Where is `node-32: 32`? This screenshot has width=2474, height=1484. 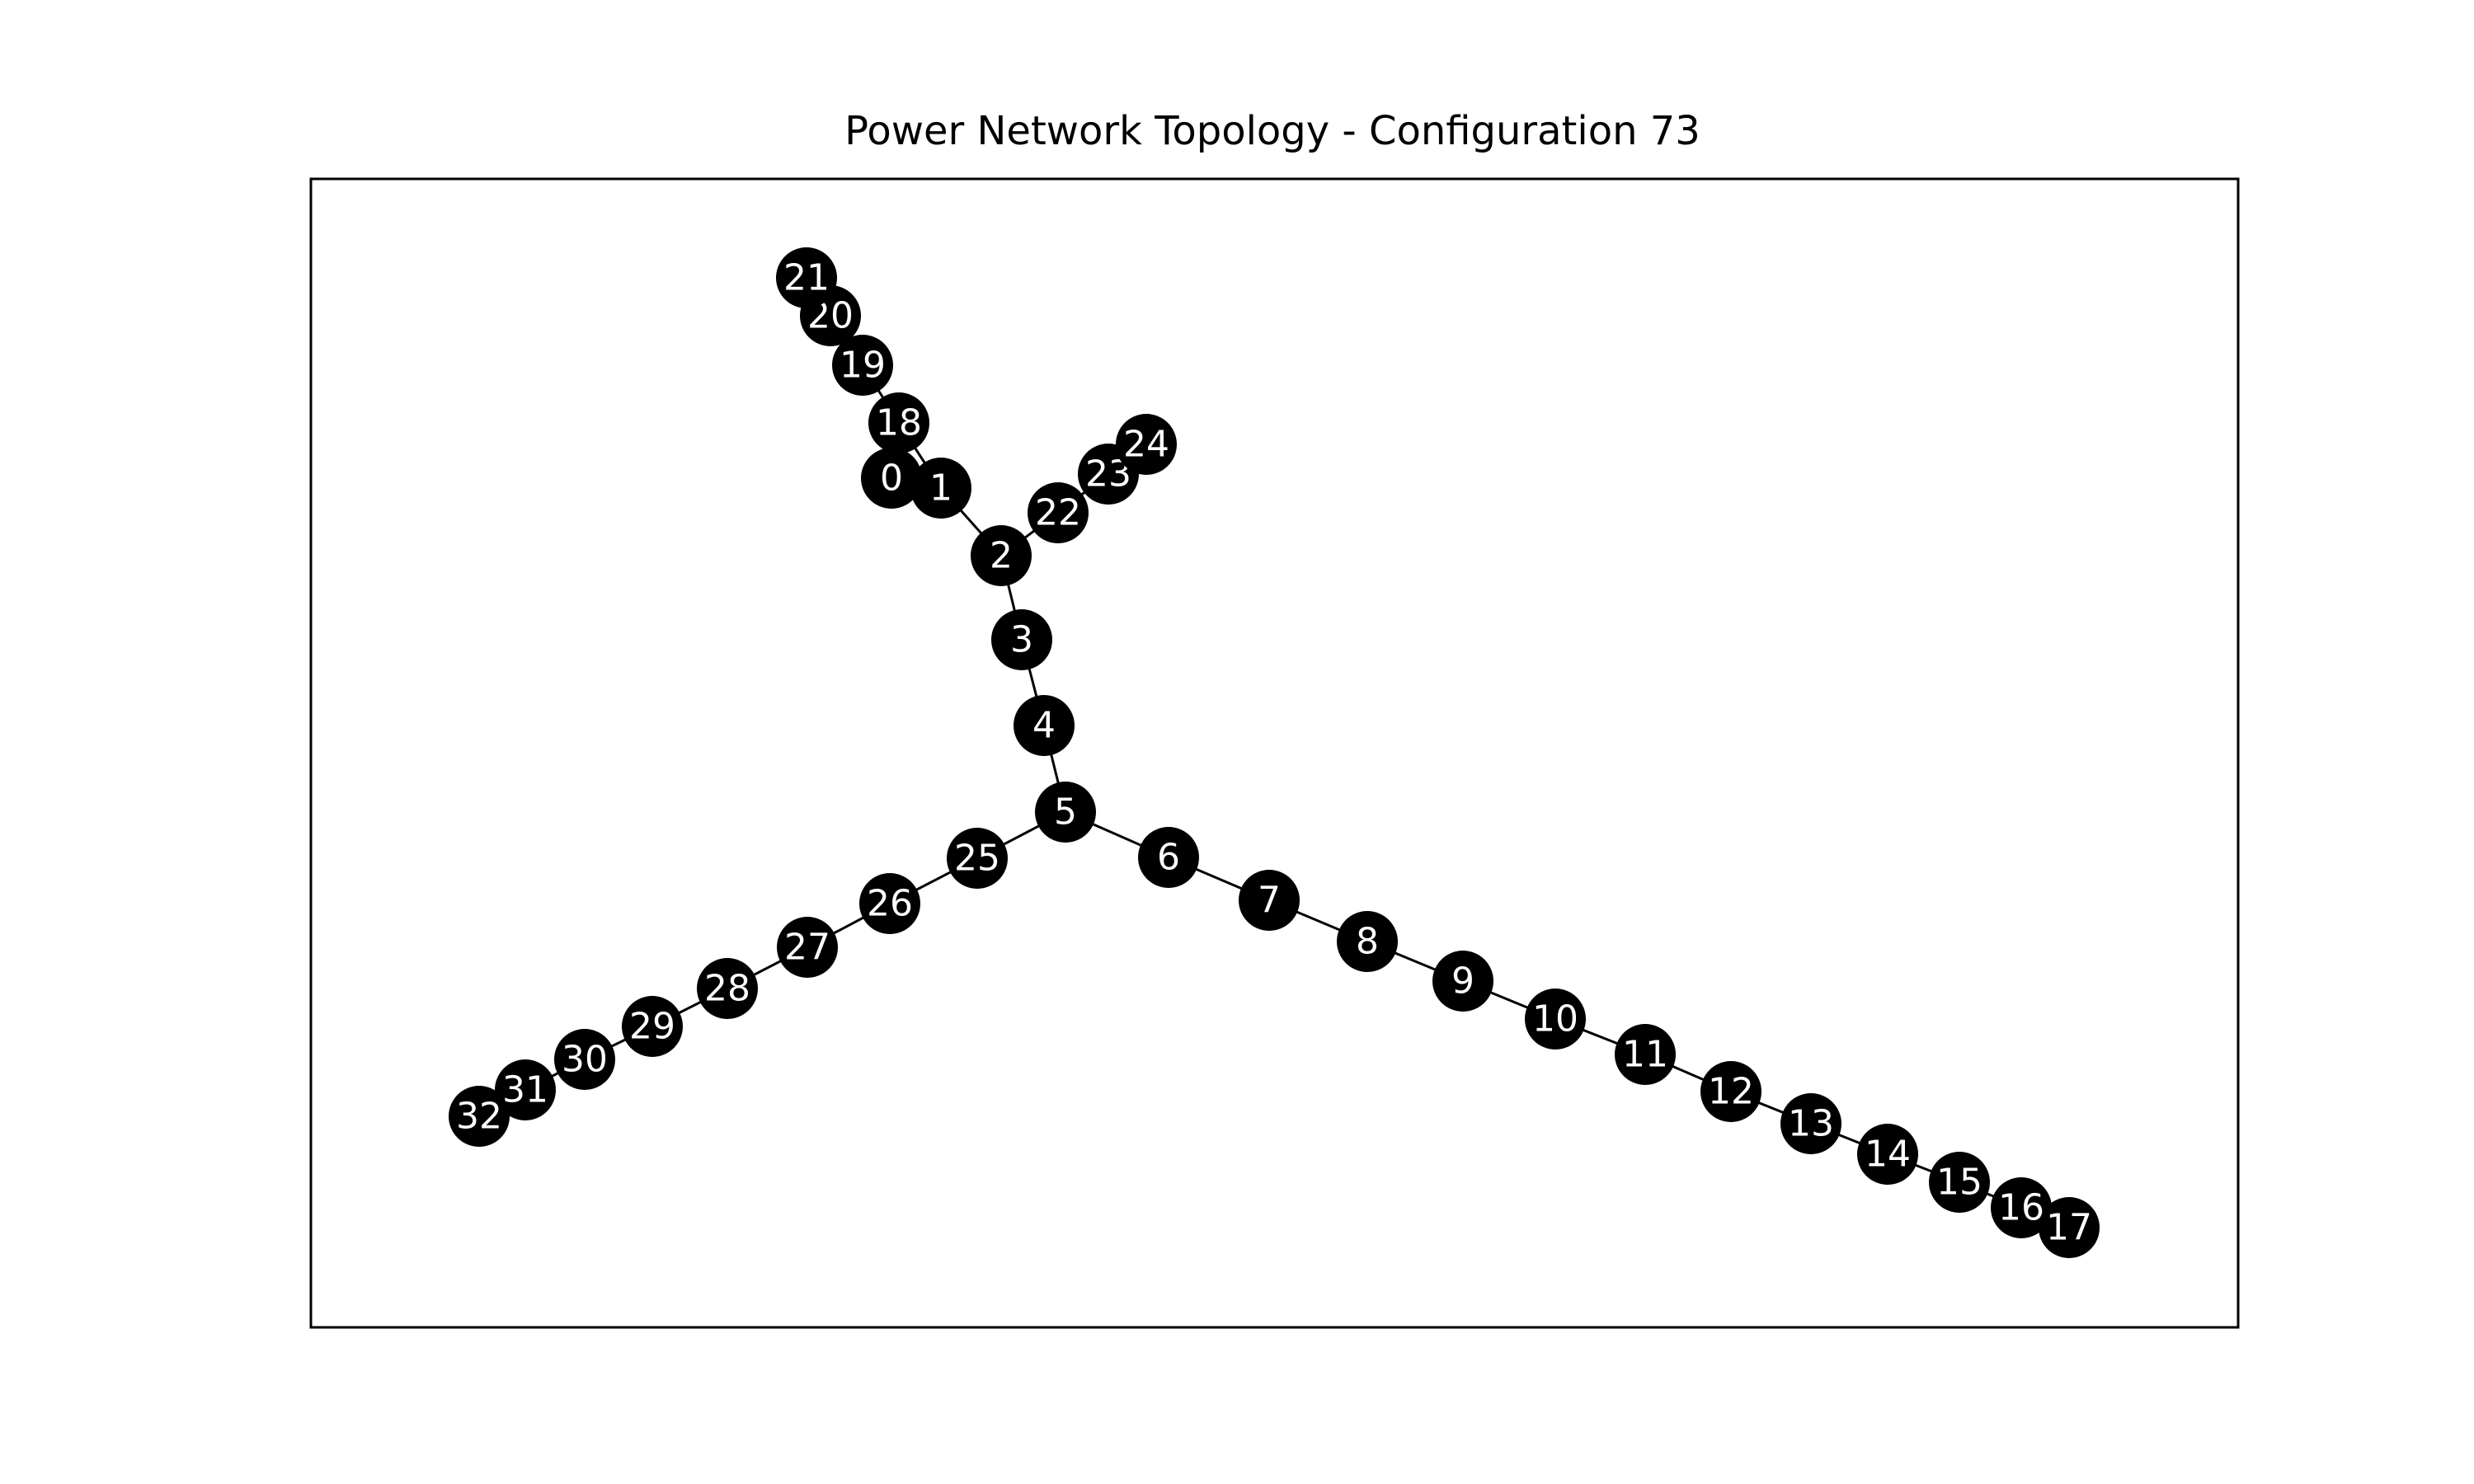
node-32: 32 is located at coordinates (479, 1116).